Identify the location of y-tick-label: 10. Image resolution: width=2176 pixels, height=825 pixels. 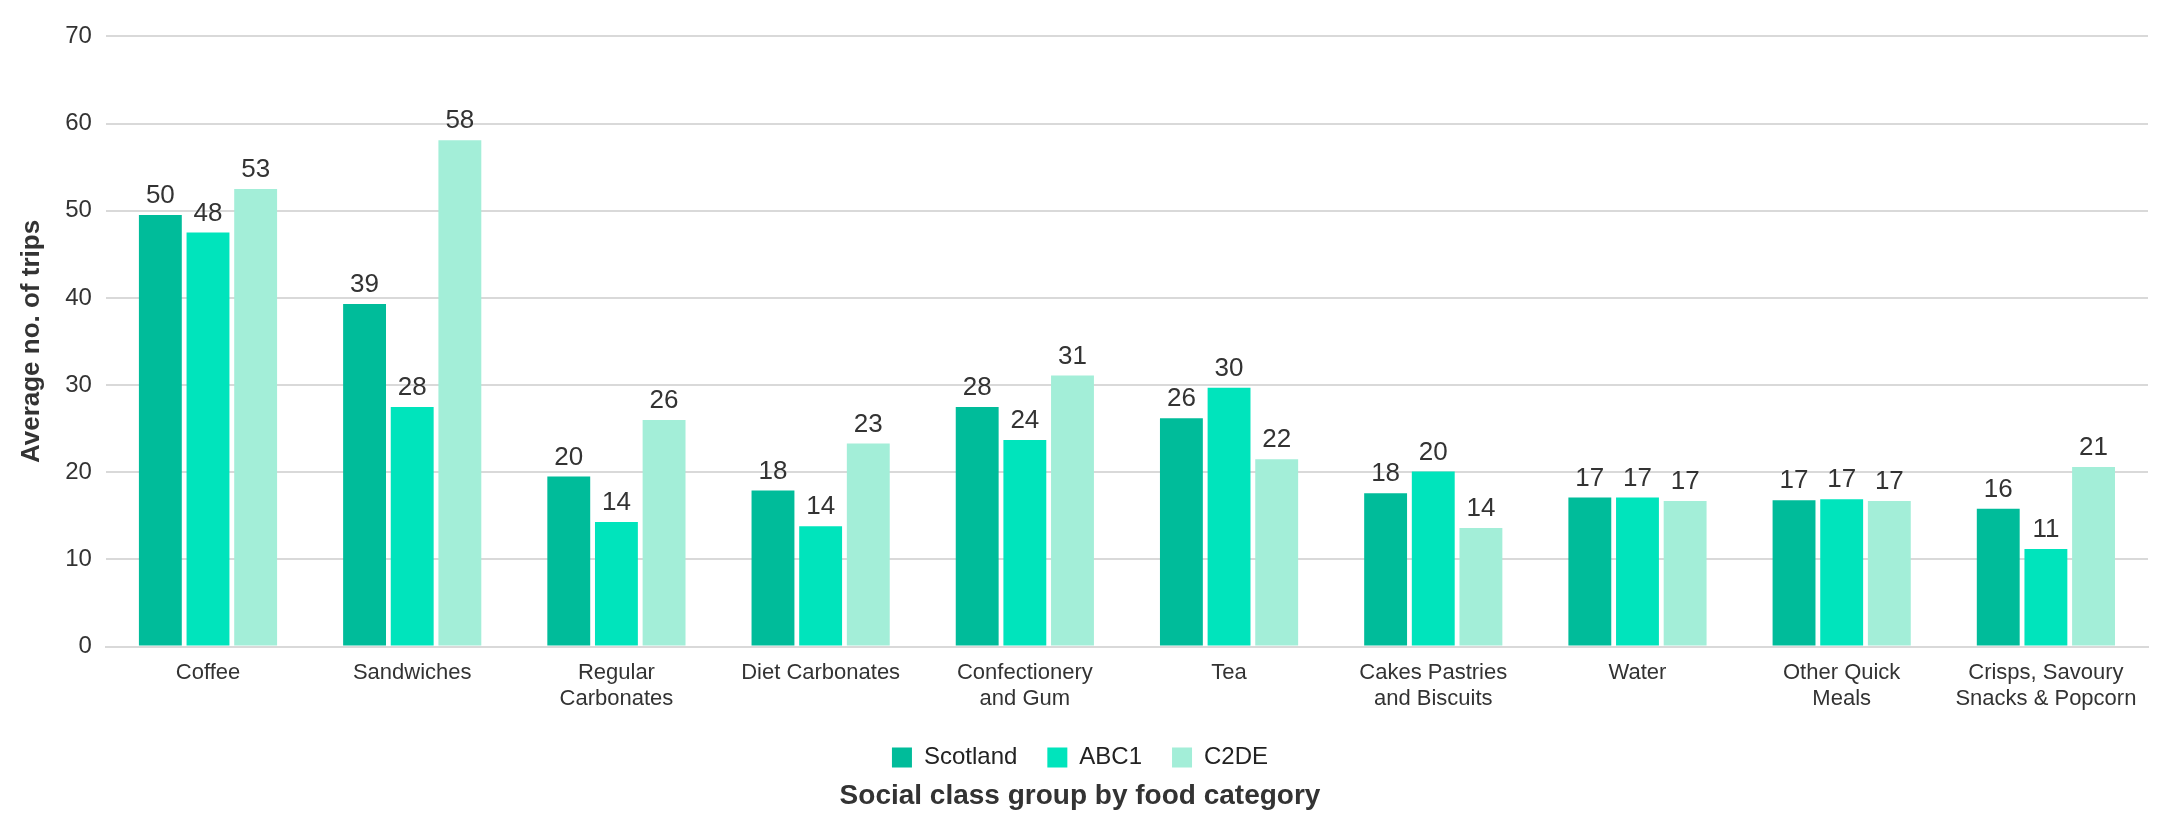
(78, 558).